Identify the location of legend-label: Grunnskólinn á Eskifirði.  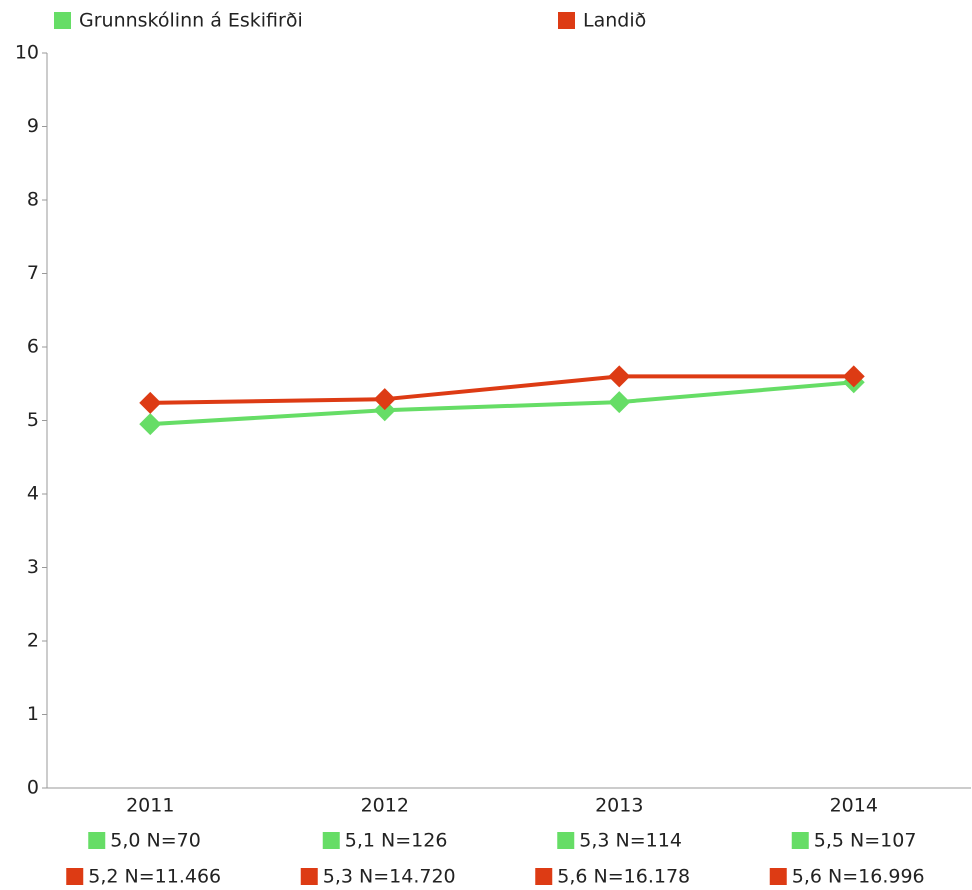
(191, 21).